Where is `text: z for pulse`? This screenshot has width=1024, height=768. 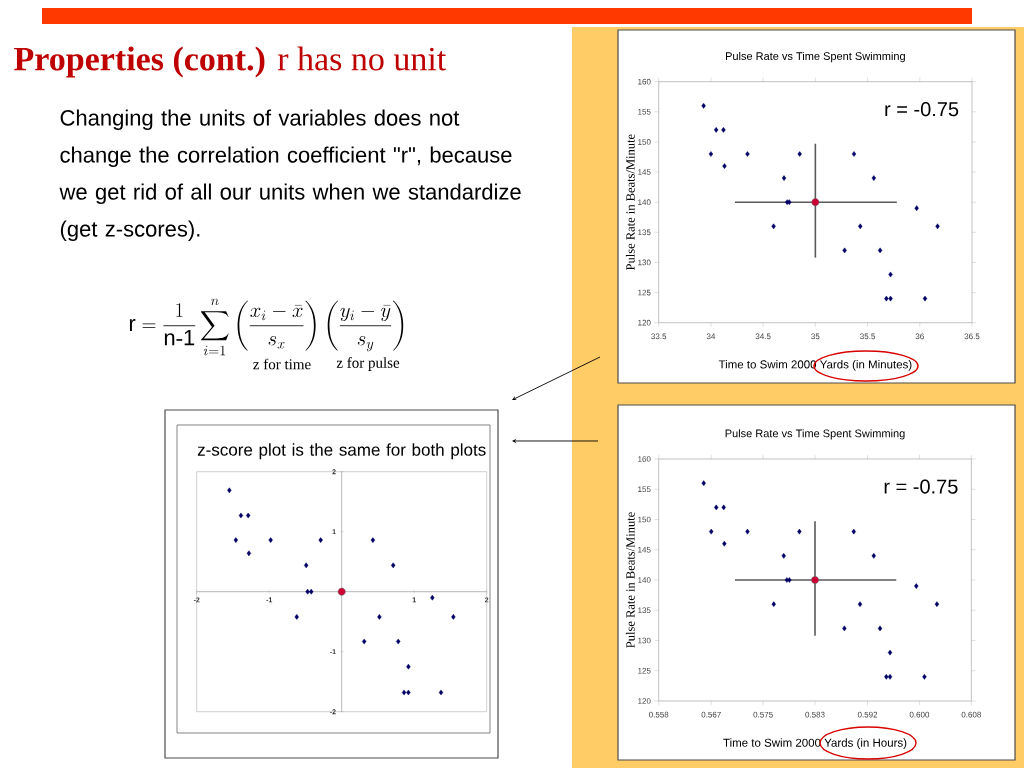 text: z for pulse is located at coordinates (368, 364).